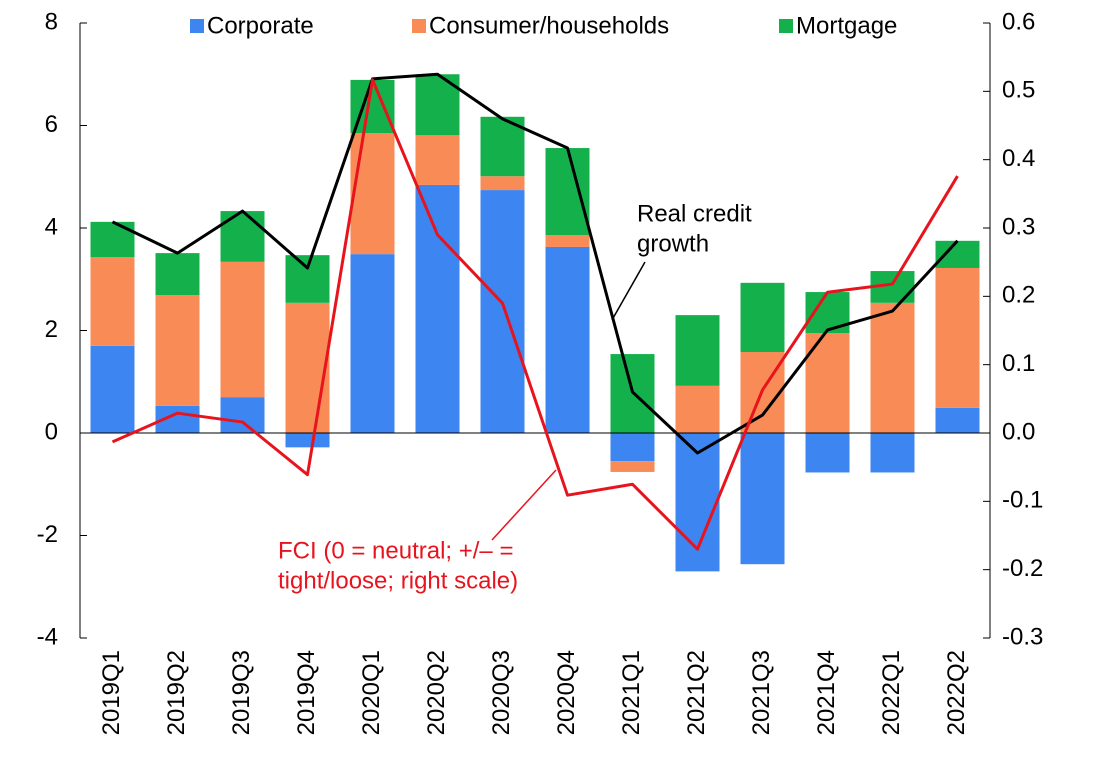  I want to click on y2-tick-label: 0.2, so click(1018, 295).